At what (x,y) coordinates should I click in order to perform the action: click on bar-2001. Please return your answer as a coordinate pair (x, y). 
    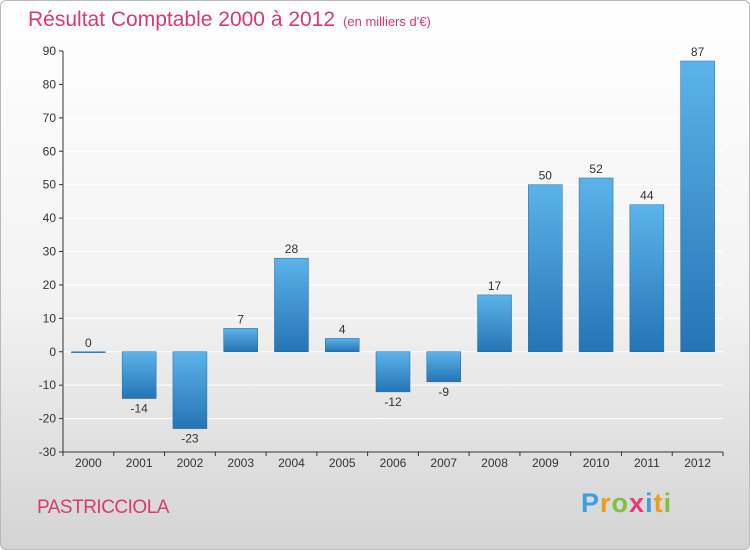
    Looking at the image, I should click on (139, 375).